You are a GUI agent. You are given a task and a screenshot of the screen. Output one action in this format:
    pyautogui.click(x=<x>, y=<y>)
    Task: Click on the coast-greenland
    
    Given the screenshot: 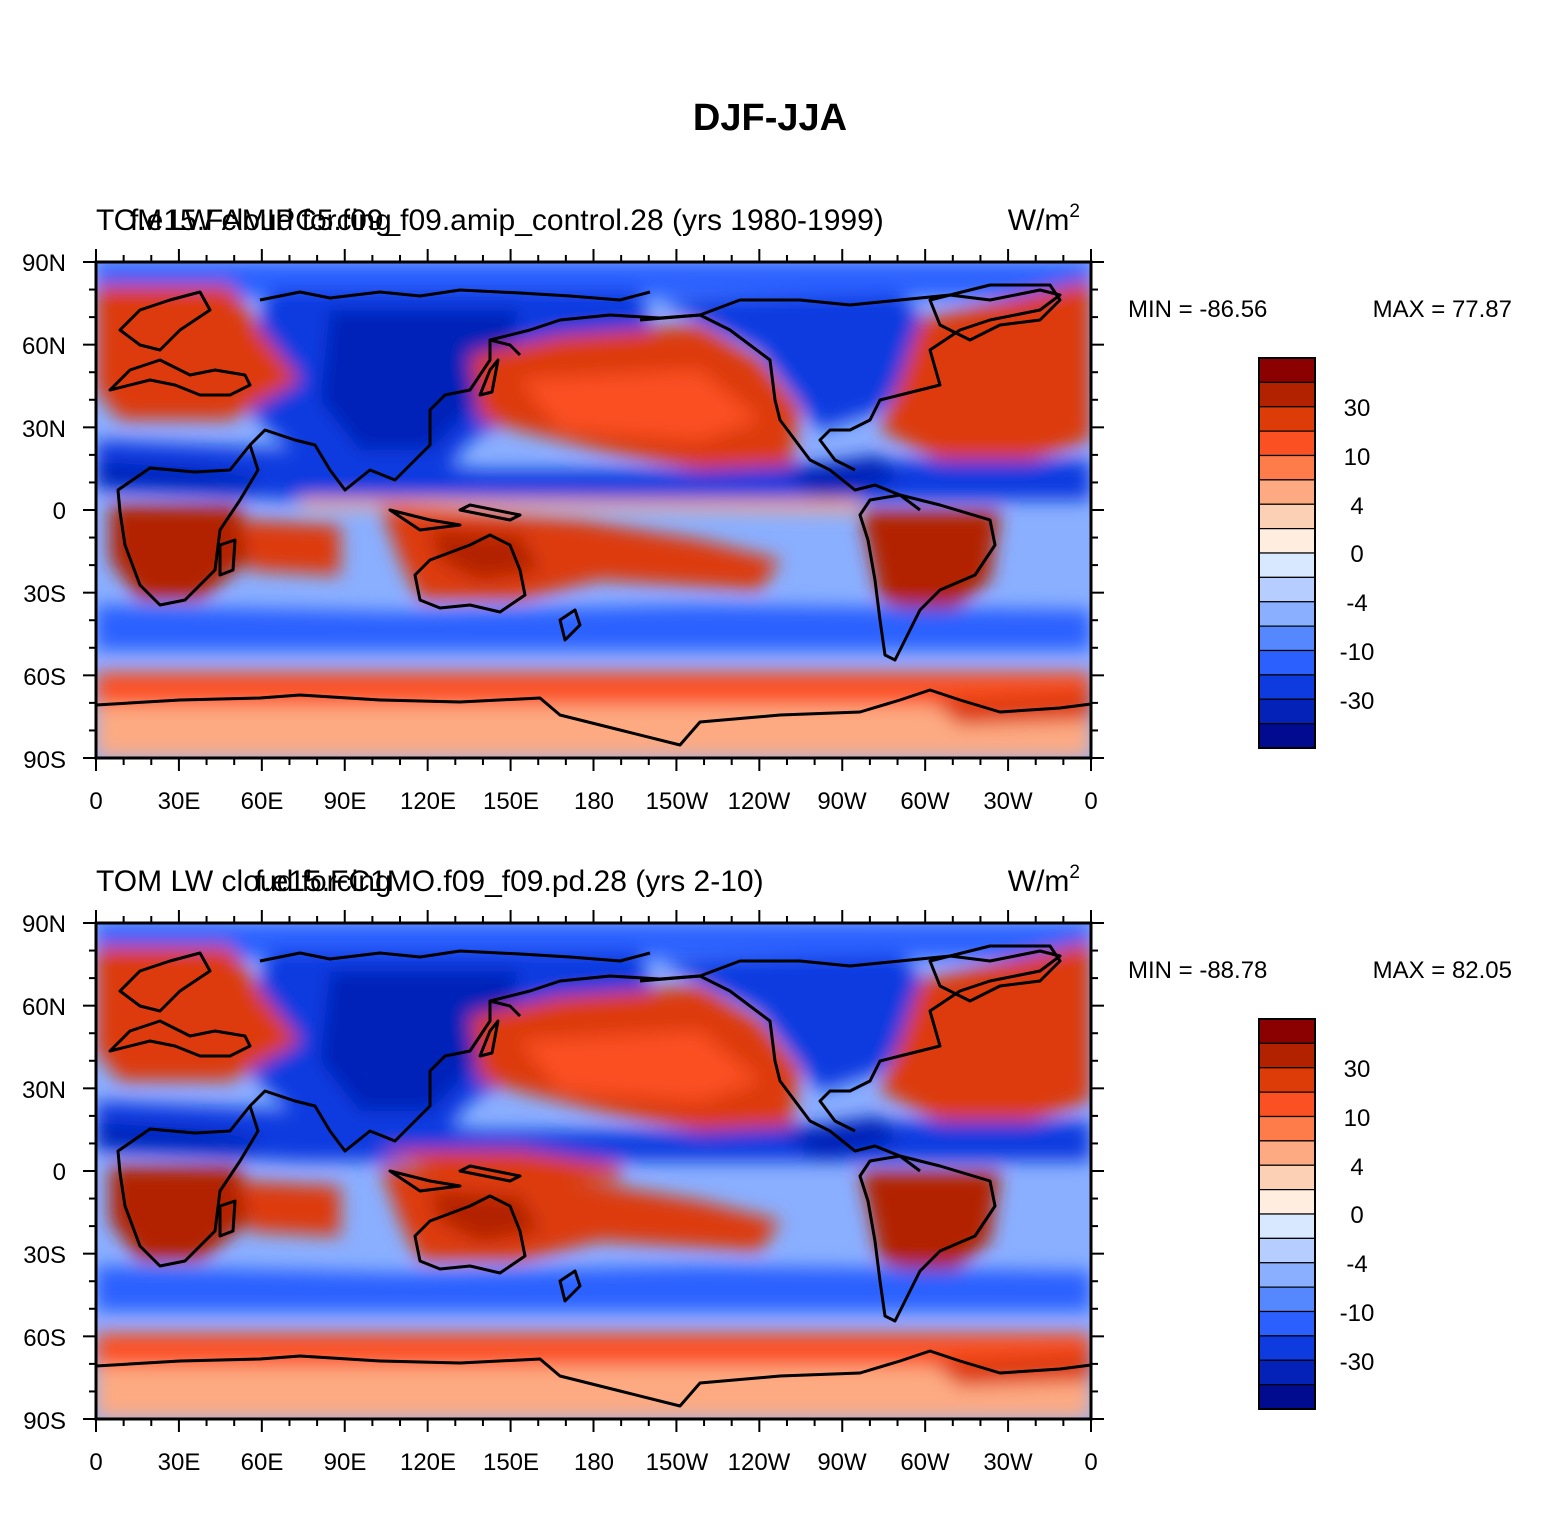 What is the action you would take?
    pyautogui.click(x=995, y=973)
    